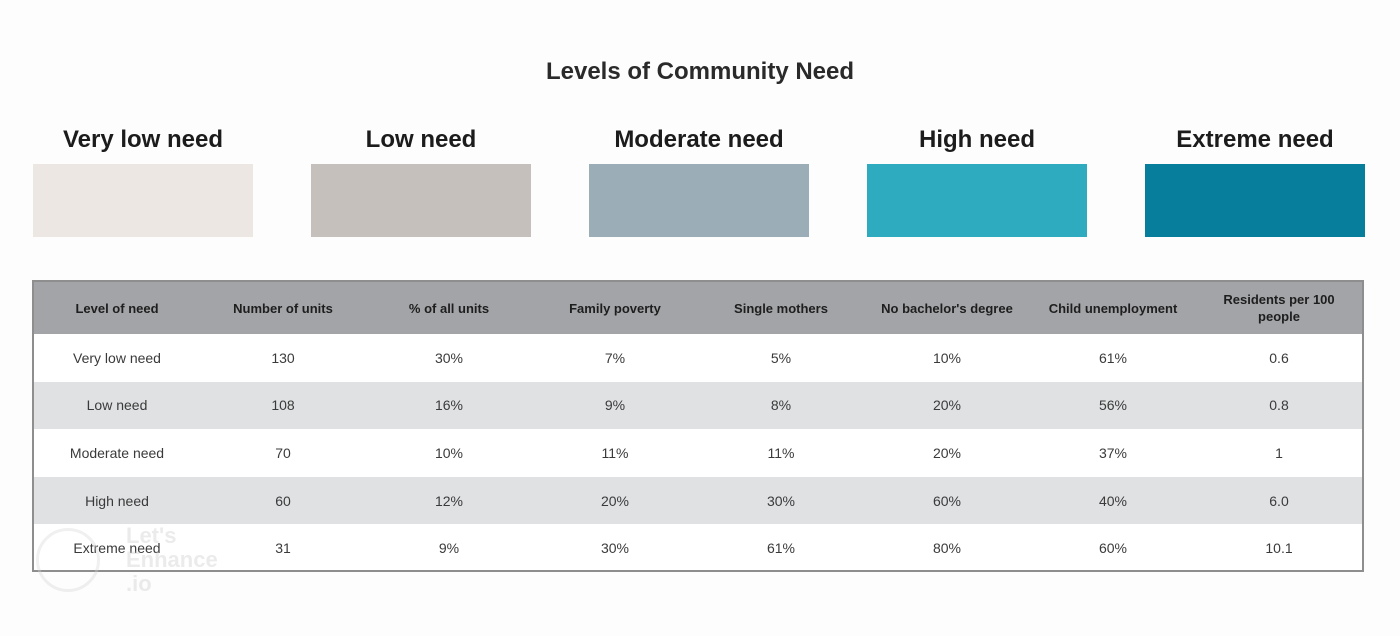 The image size is (1400, 636). What do you see at coordinates (947, 548) in the screenshot?
I see `table-cell: 80%` at bounding box center [947, 548].